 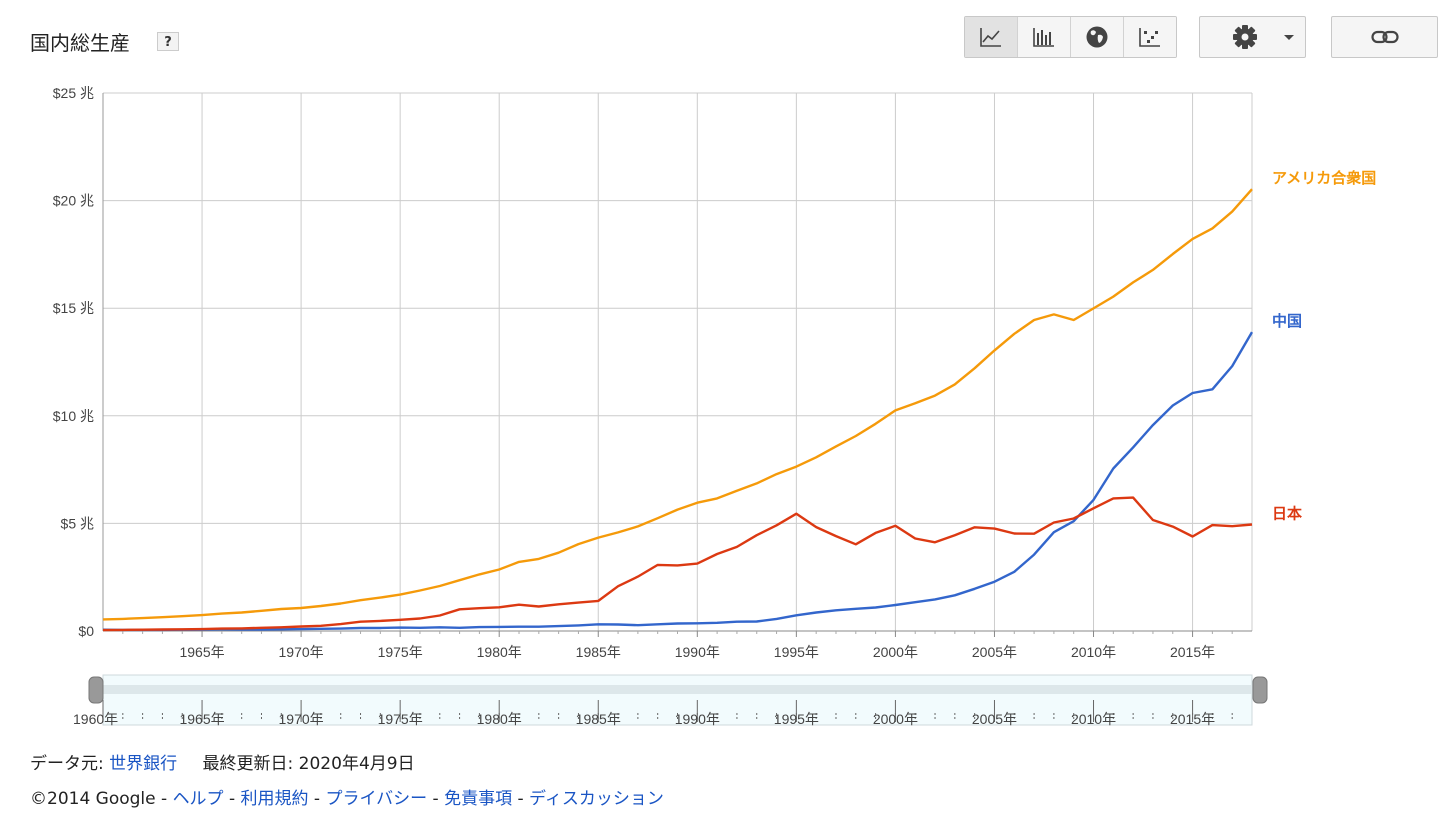 What do you see at coordinates (994, 719) in the screenshot?
I see `range-tick-label: 2005年` at bounding box center [994, 719].